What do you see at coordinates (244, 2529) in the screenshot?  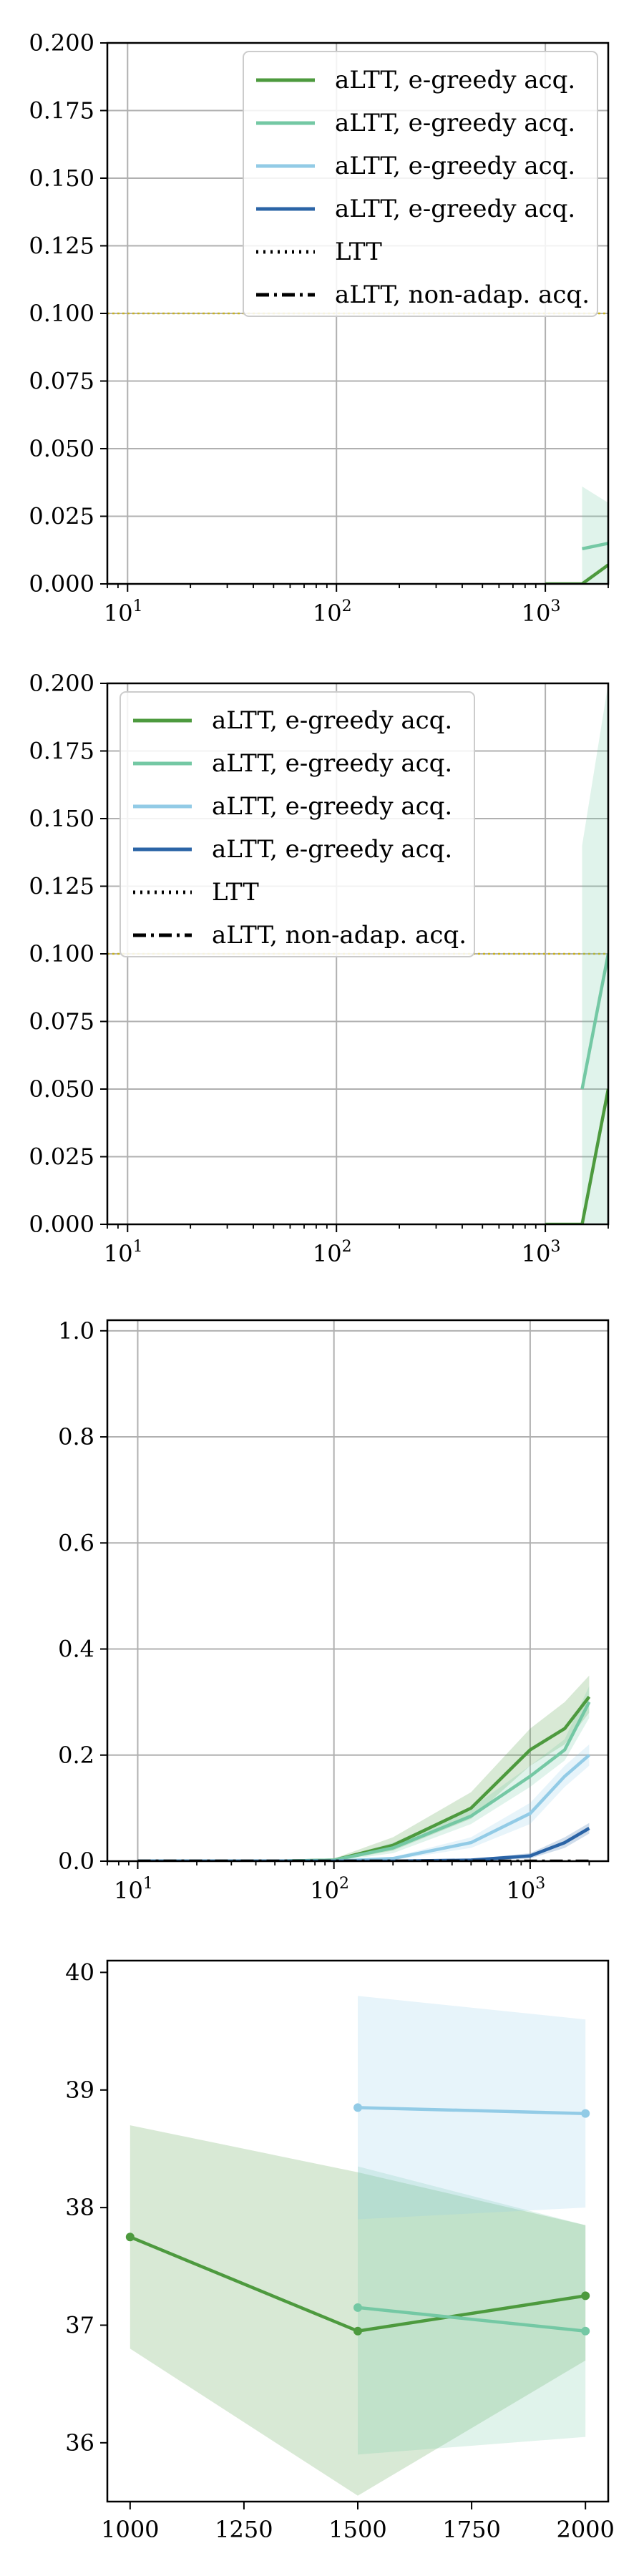 I see `x-tick-label-1: 1250` at bounding box center [244, 2529].